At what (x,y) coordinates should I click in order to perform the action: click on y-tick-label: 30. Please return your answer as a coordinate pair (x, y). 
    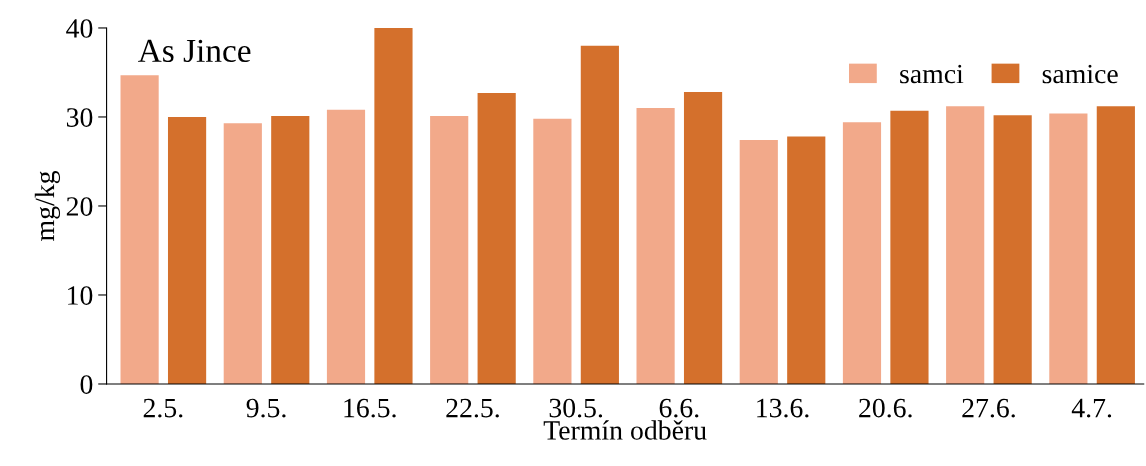
    Looking at the image, I should click on (79, 117).